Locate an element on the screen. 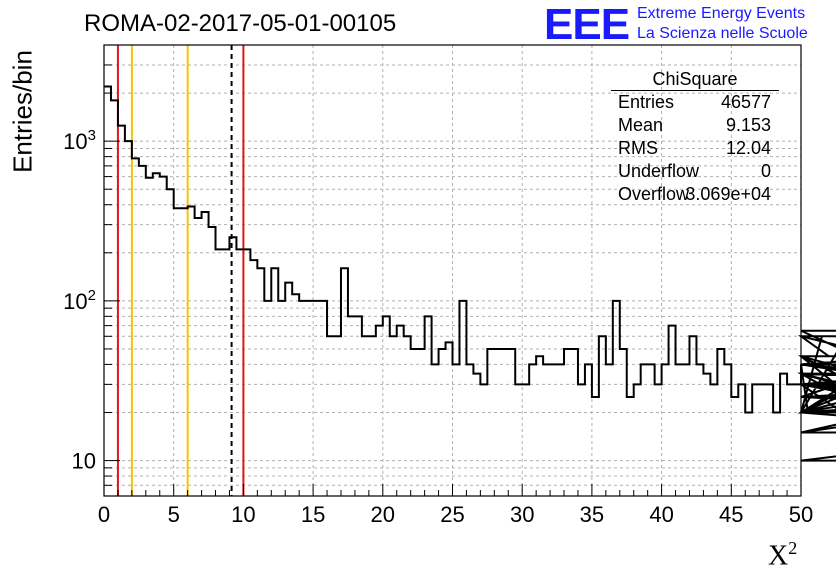 The width and height of the screenshot is (836, 572). x-tick-label: 30 is located at coordinates (522, 514).